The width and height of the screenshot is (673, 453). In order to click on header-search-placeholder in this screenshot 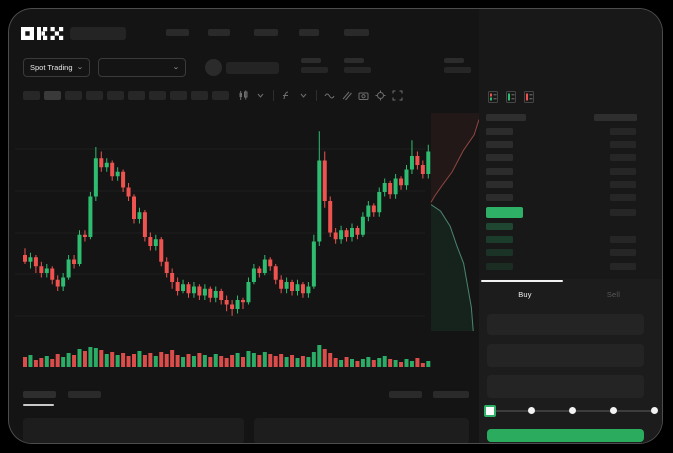, I will do `click(98, 33)`.